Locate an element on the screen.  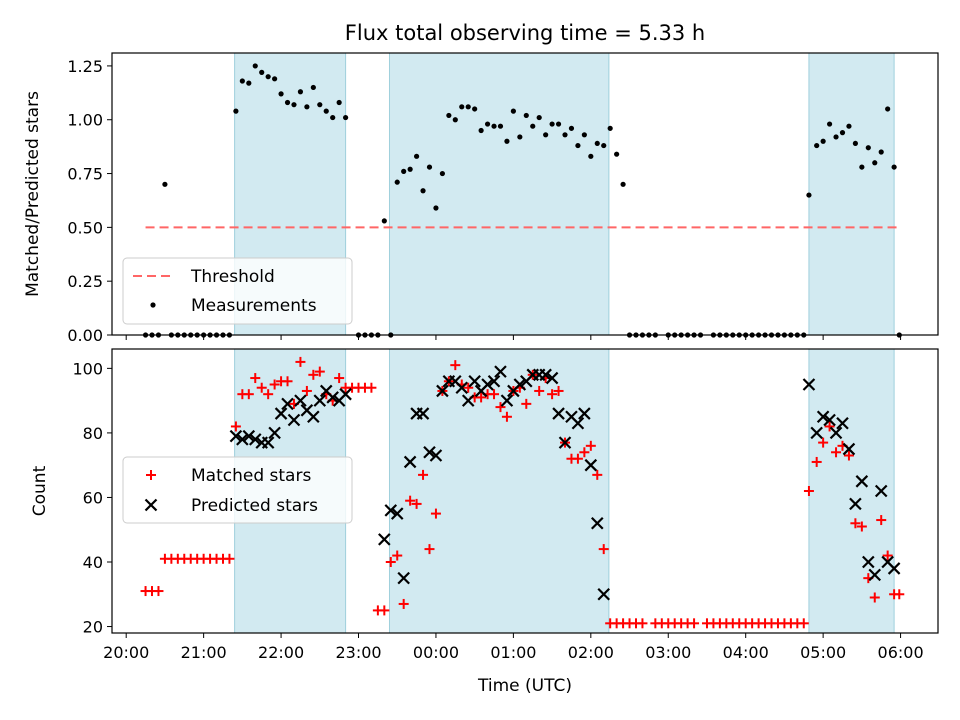
legend-predicted-label: Predicted stars is located at coordinates (254, 506).